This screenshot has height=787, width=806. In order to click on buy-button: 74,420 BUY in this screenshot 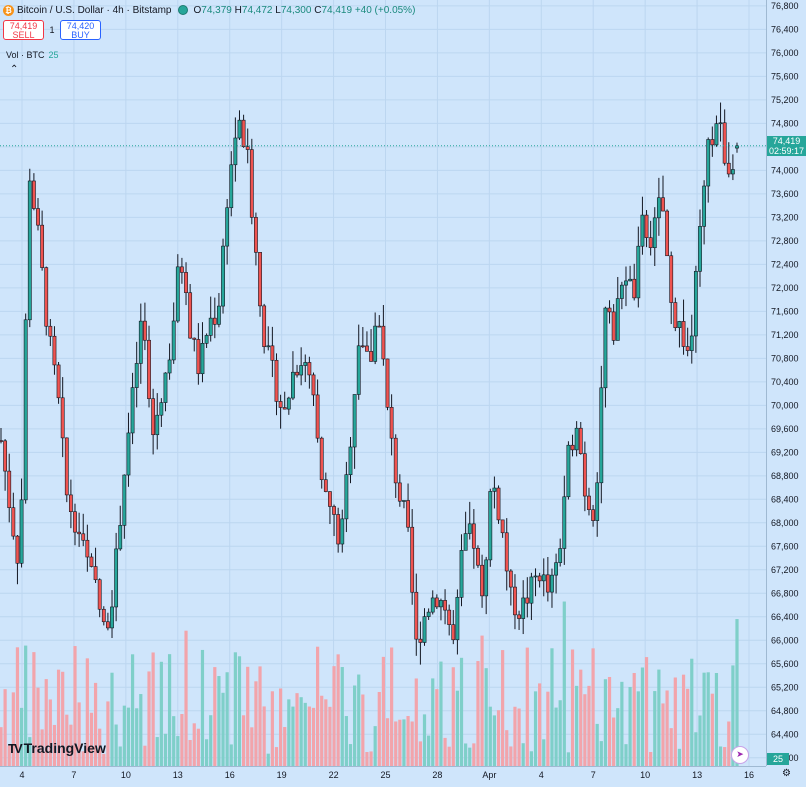, I will do `click(80, 30)`.